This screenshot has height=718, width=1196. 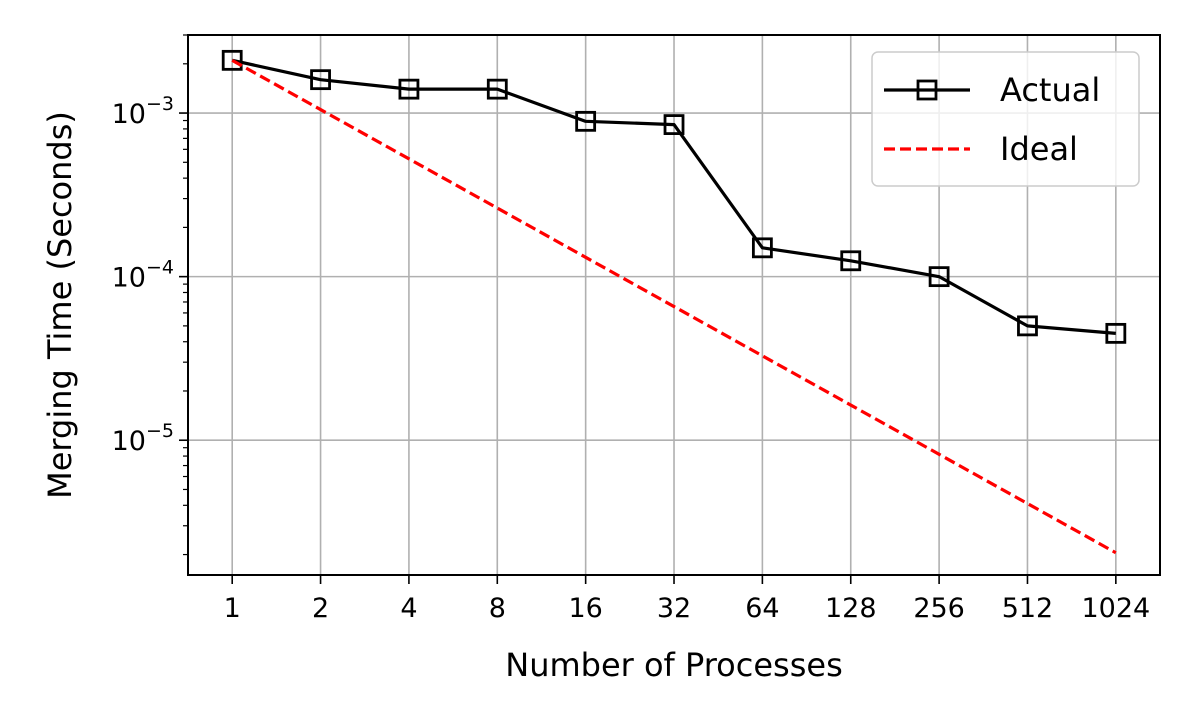 What do you see at coordinates (1039, 149) in the screenshot?
I see `legend-label-ideal: Ideal` at bounding box center [1039, 149].